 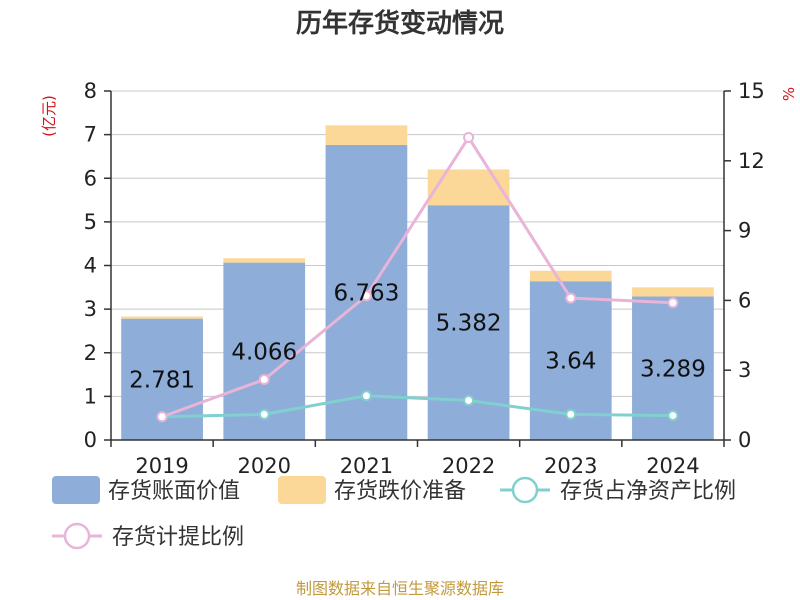 I want to click on x-tick-label: 2020, so click(x=264, y=466).